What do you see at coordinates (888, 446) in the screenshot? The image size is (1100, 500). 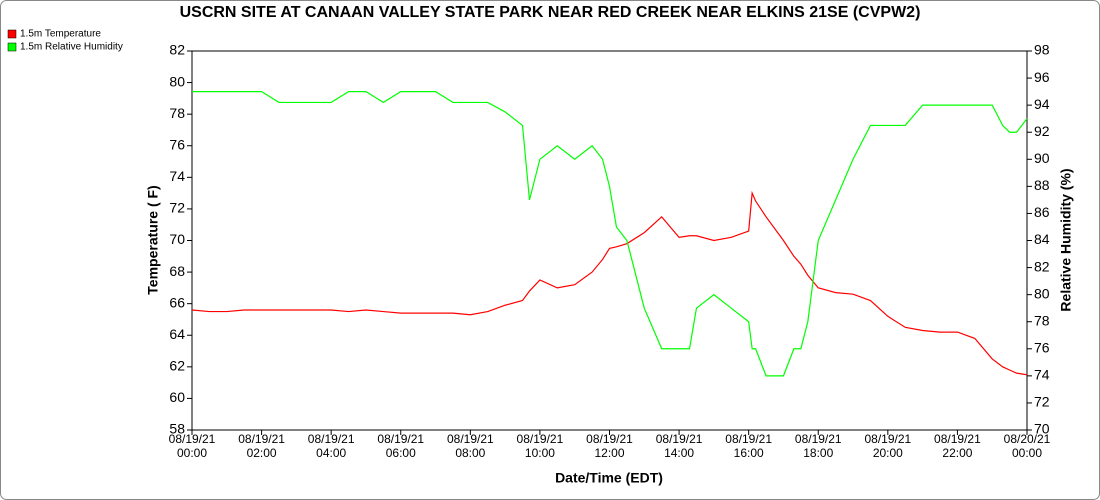 I see `x-tick-label: 08/19/21 20:00` at bounding box center [888, 446].